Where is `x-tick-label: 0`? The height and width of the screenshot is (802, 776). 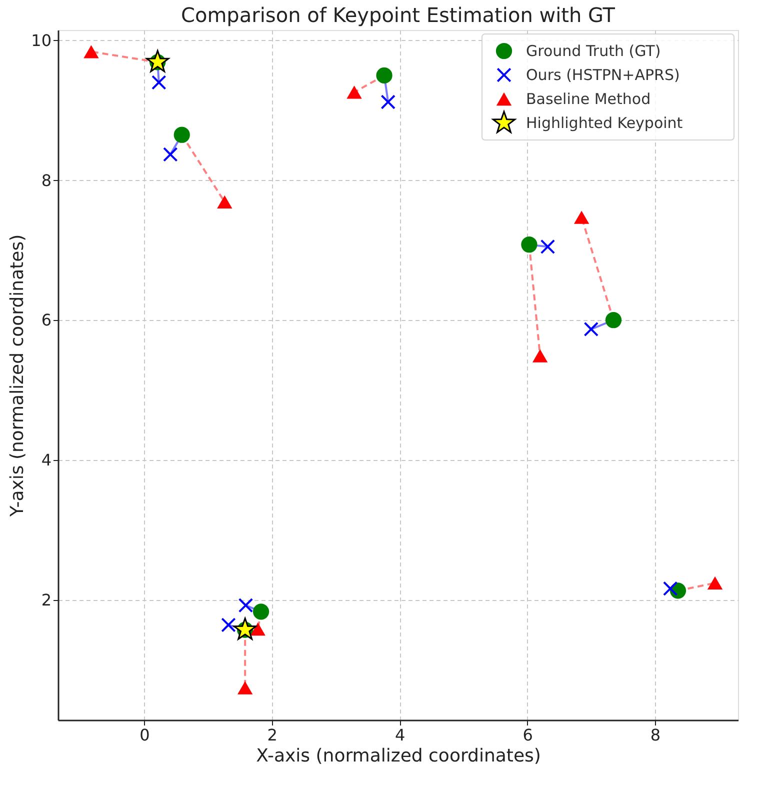
x-tick-label: 0 is located at coordinates (145, 735).